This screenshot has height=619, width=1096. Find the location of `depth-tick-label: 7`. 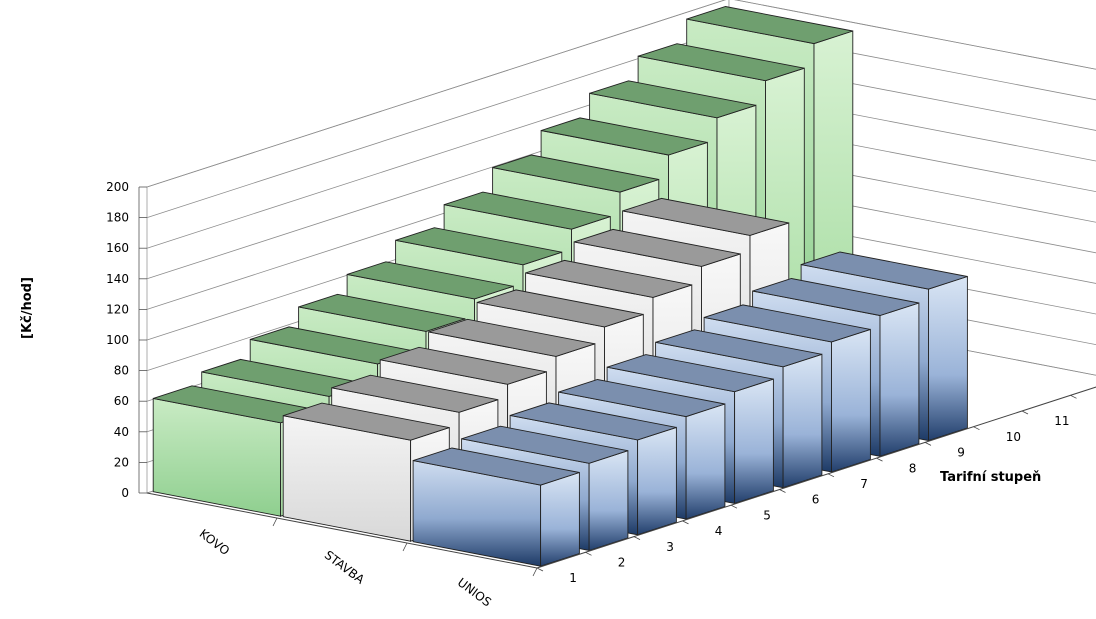

depth-tick-label: 7 is located at coordinates (864, 484).